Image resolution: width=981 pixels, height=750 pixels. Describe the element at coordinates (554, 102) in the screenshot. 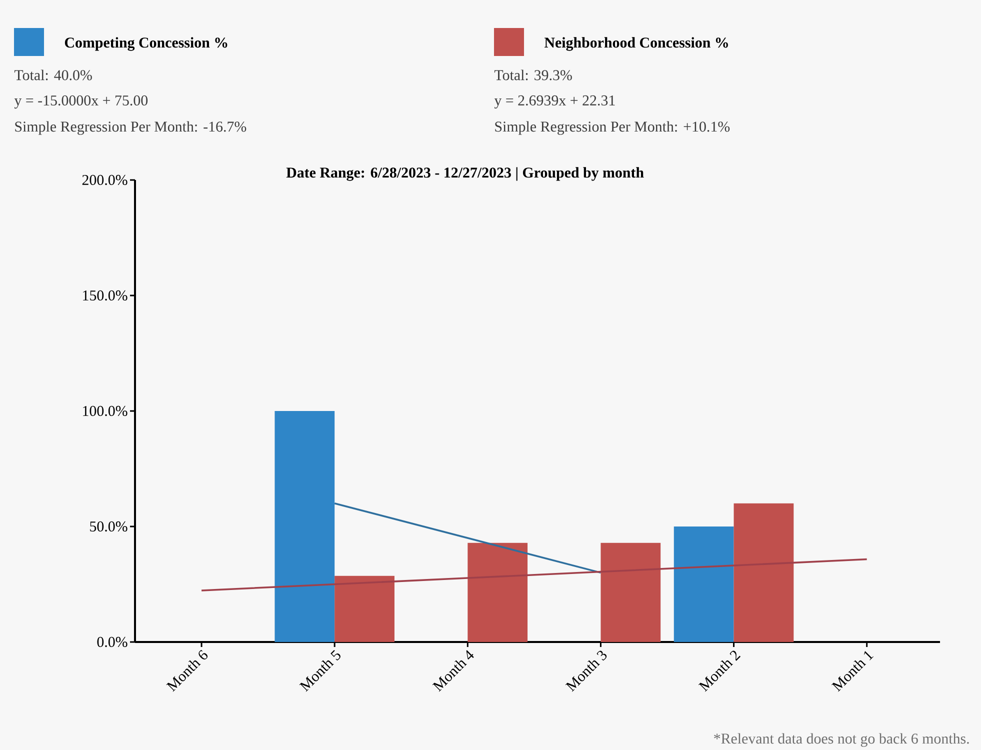

I see `text: y = 2.6939x + 22.31` at that location.